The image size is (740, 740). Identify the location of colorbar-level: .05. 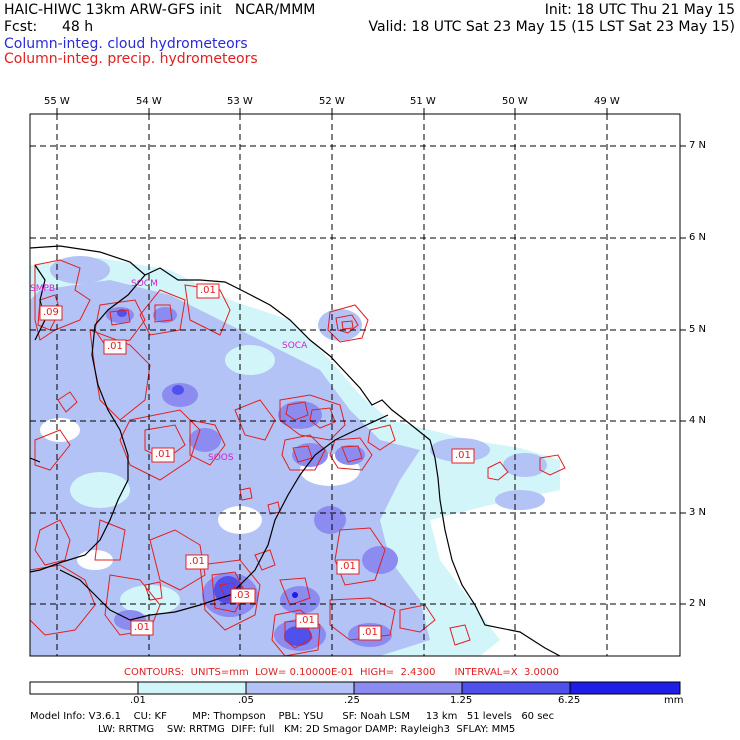
(246, 700).